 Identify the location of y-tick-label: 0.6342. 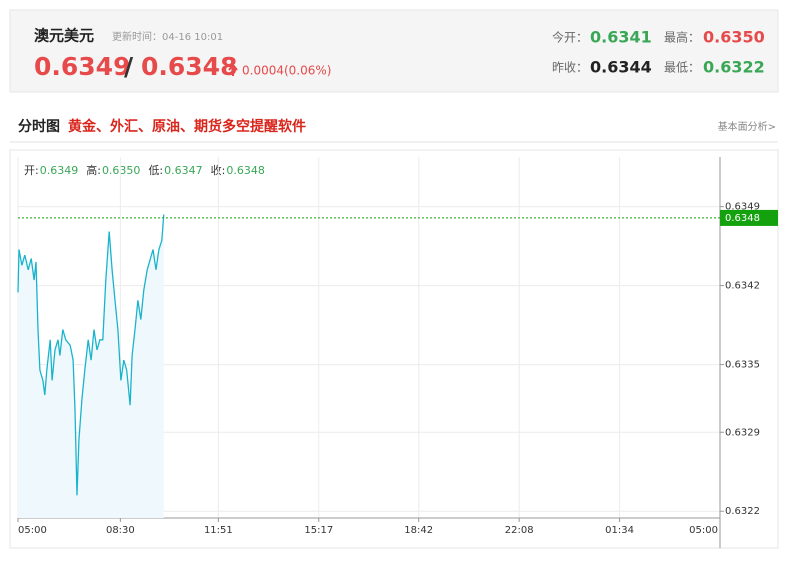
(742, 286).